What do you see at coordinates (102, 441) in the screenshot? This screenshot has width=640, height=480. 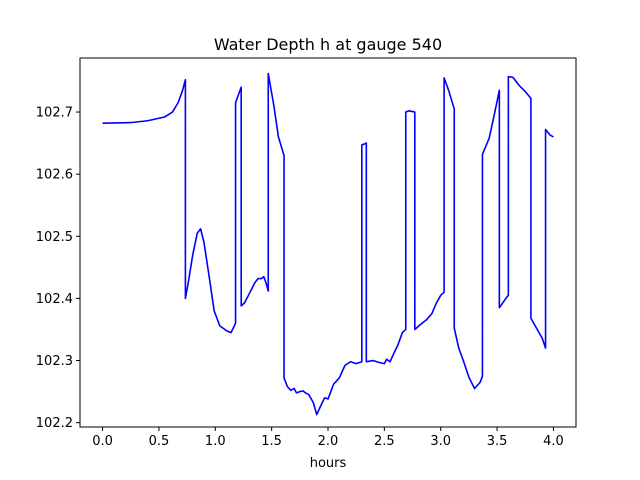 I see `x-tick-label: 0.0` at bounding box center [102, 441].